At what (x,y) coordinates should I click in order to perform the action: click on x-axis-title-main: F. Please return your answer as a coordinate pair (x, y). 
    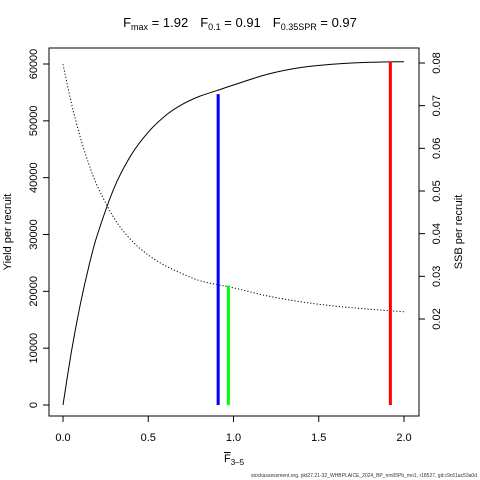
    Looking at the image, I should click on (227, 459).